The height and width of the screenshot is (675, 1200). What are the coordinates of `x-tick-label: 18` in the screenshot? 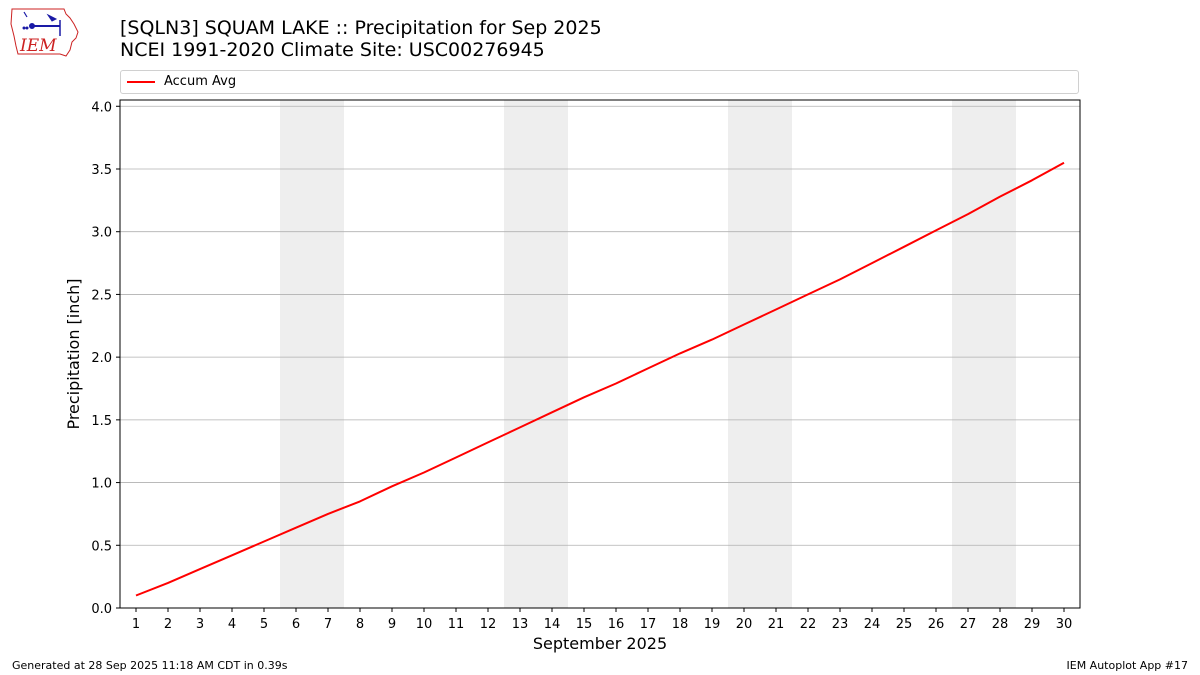 It's located at (680, 624).